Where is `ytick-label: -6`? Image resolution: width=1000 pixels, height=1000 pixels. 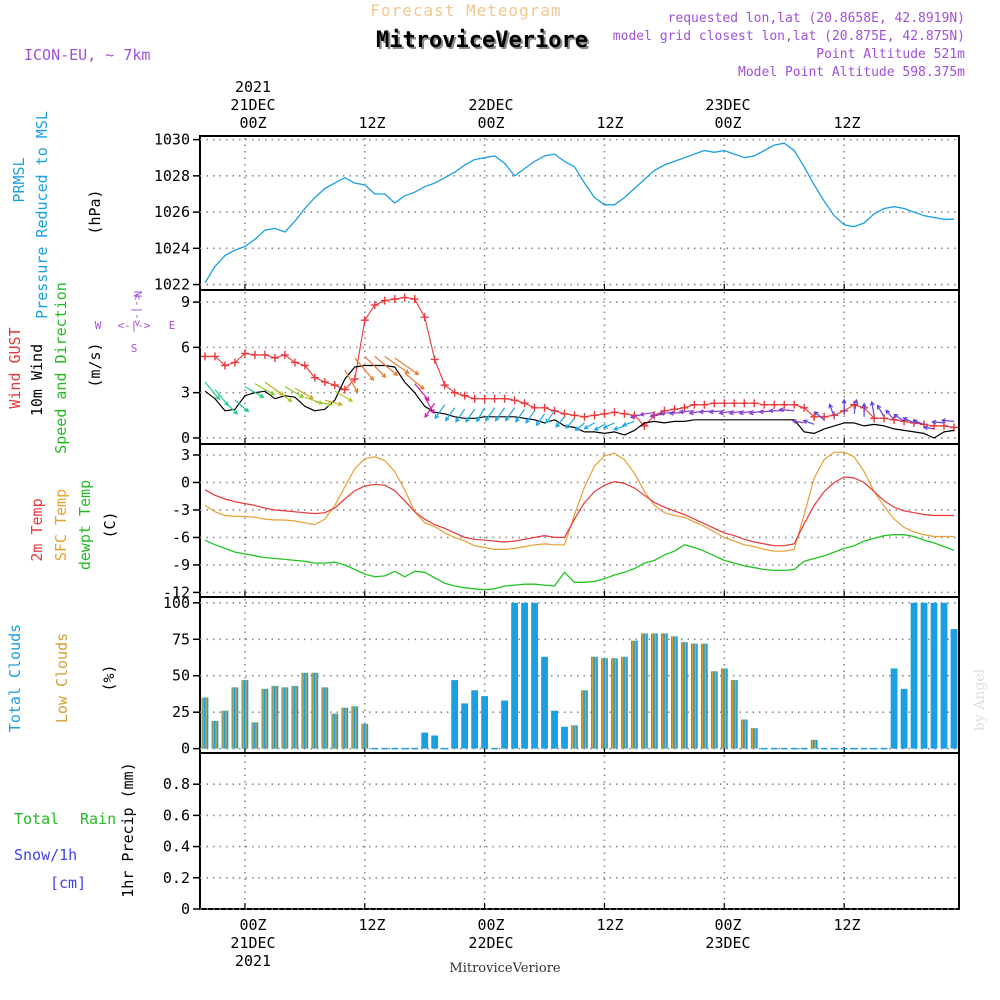
ytick-label: -6 is located at coordinates (181, 537).